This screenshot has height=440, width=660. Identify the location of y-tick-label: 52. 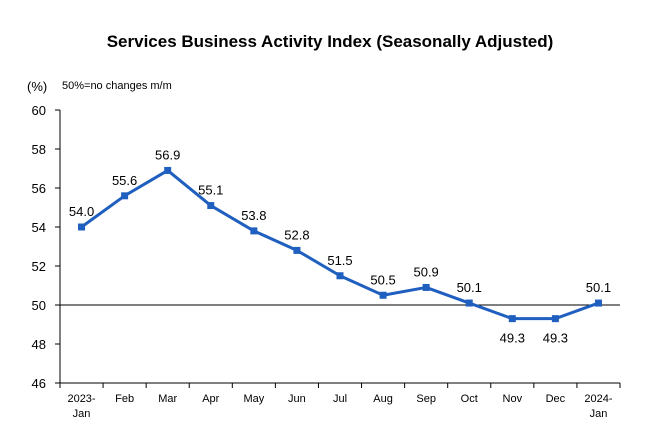
(39, 266).